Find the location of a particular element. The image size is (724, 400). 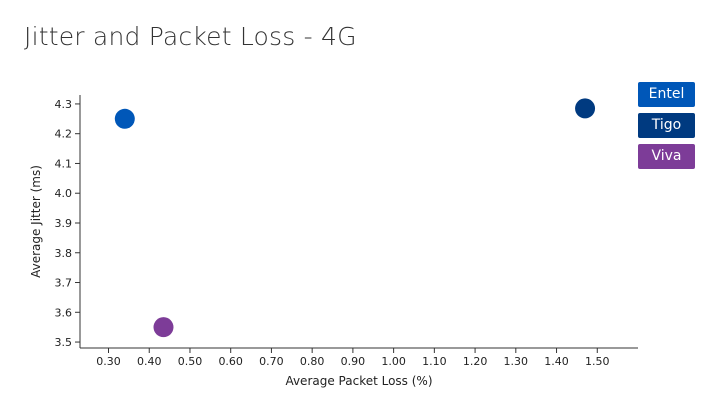

x-tick-label: 1.40 is located at coordinates (556, 361).